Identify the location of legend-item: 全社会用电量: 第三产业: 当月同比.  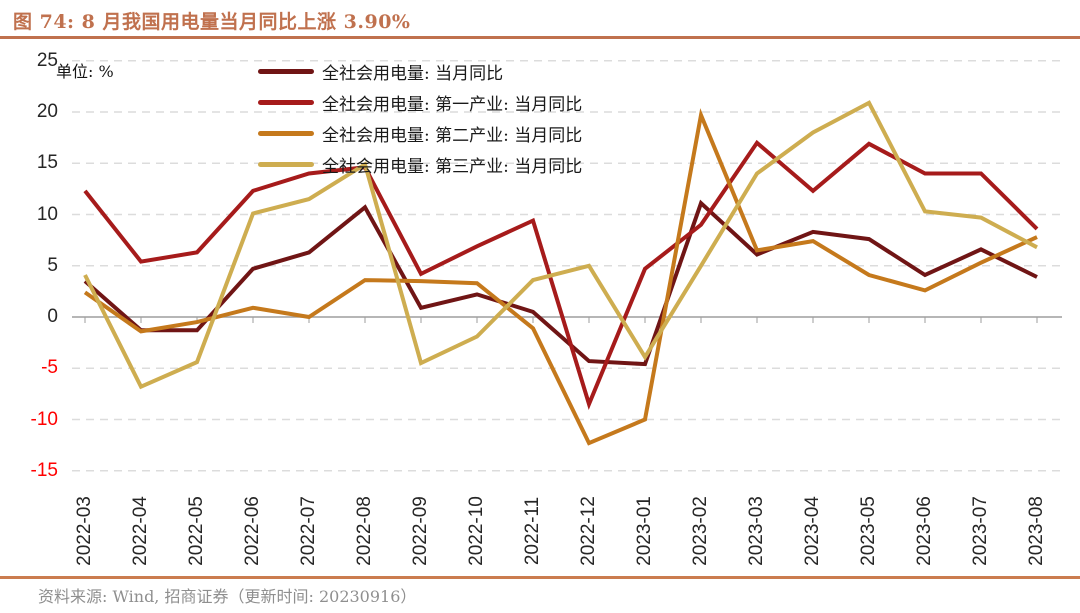
(420, 164).